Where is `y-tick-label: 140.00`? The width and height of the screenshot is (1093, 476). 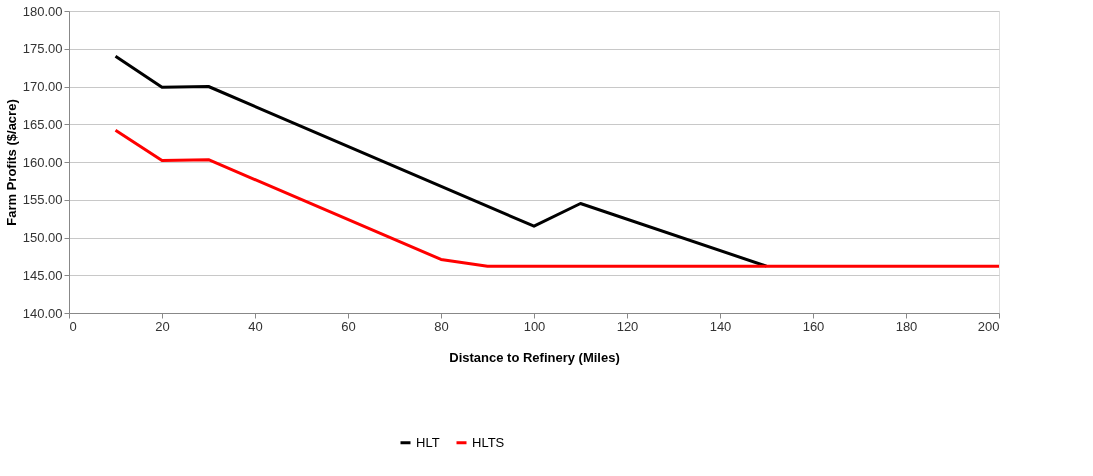
y-tick-label: 140.00 is located at coordinates (42, 313).